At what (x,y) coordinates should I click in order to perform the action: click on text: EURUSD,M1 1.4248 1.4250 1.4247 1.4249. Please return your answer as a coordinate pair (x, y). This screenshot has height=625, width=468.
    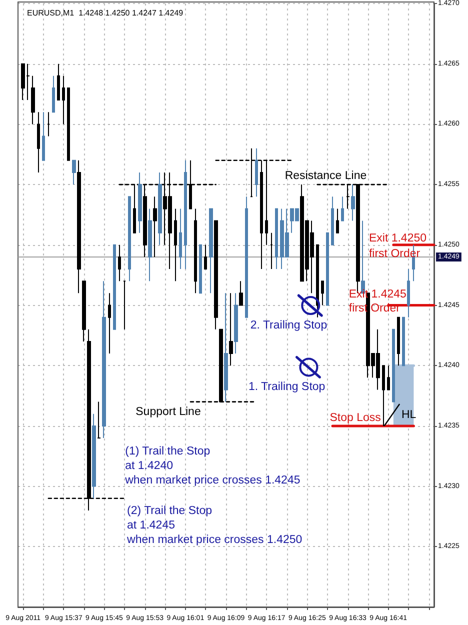
    Looking at the image, I should click on (105, 13).